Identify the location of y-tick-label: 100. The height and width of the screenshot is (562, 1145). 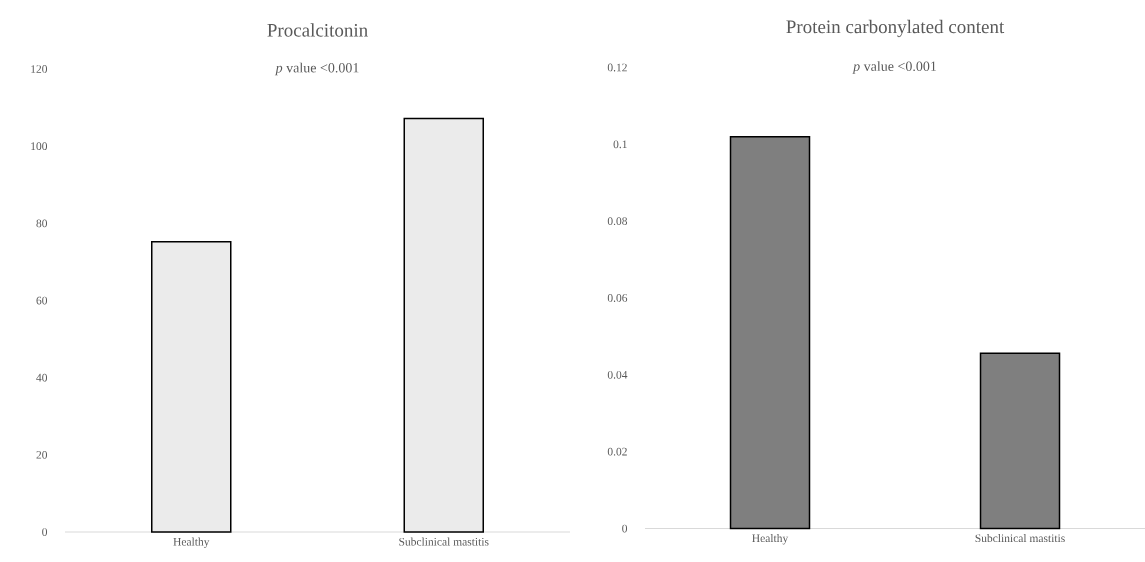
(39, 146).